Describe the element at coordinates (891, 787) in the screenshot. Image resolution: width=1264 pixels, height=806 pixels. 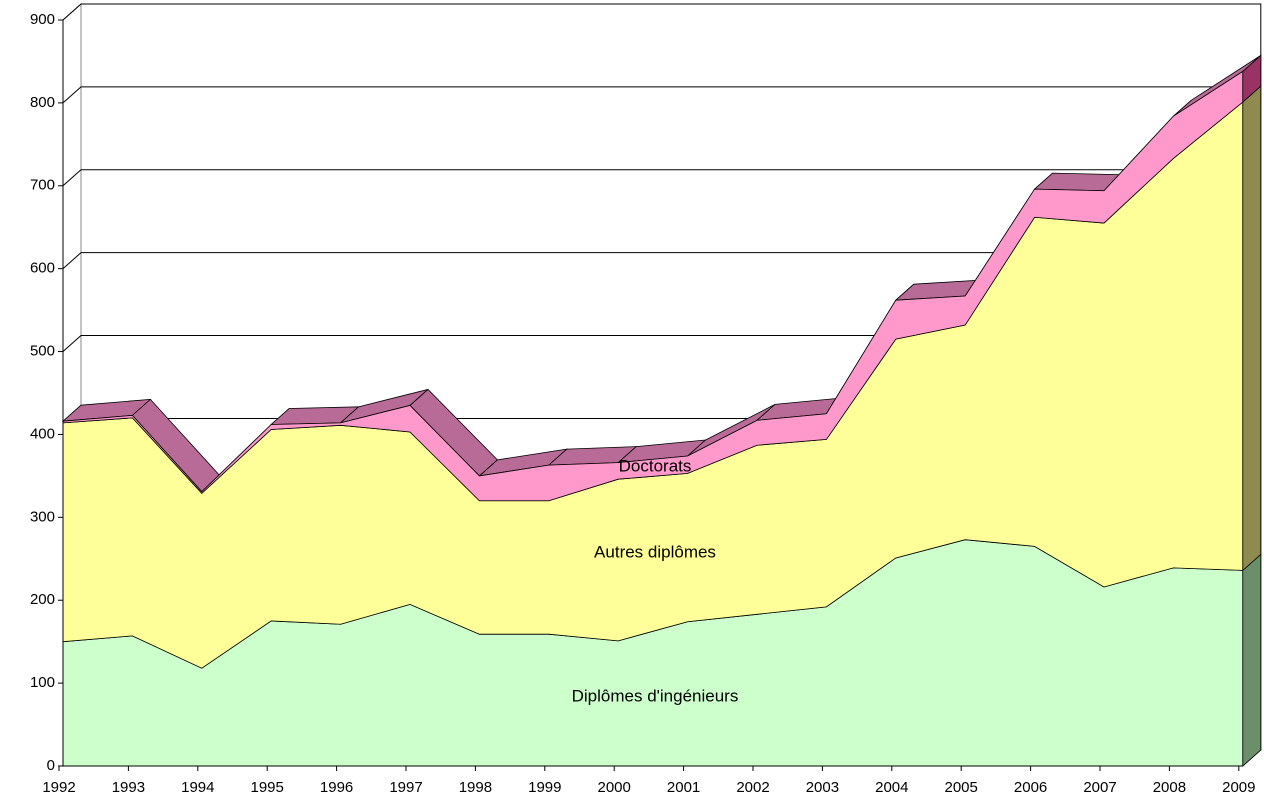
I see `x-tick-label: 2004` at that location.